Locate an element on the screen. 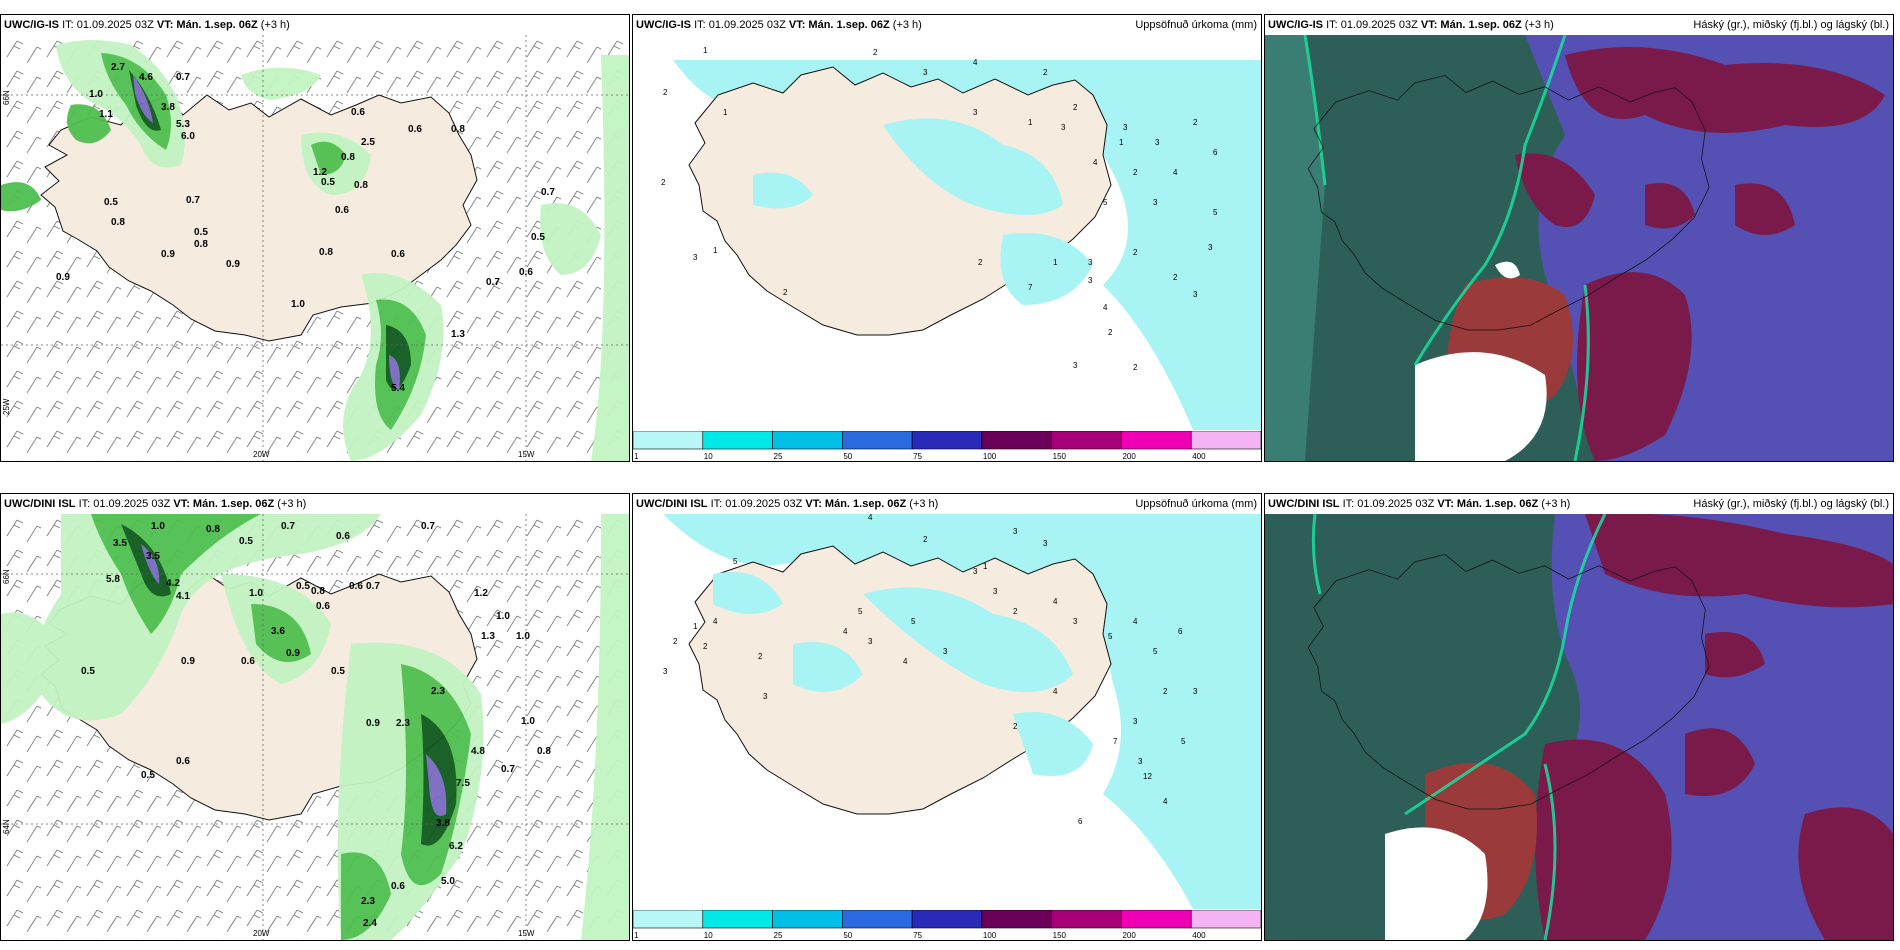  svg-text: 4.6 is located at coordinates (146, 77).